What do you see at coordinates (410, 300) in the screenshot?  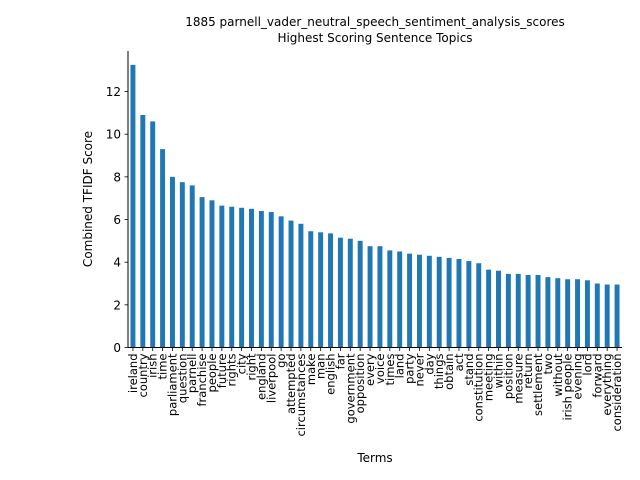 I see `bar-party` at bounding box center [410, 300].